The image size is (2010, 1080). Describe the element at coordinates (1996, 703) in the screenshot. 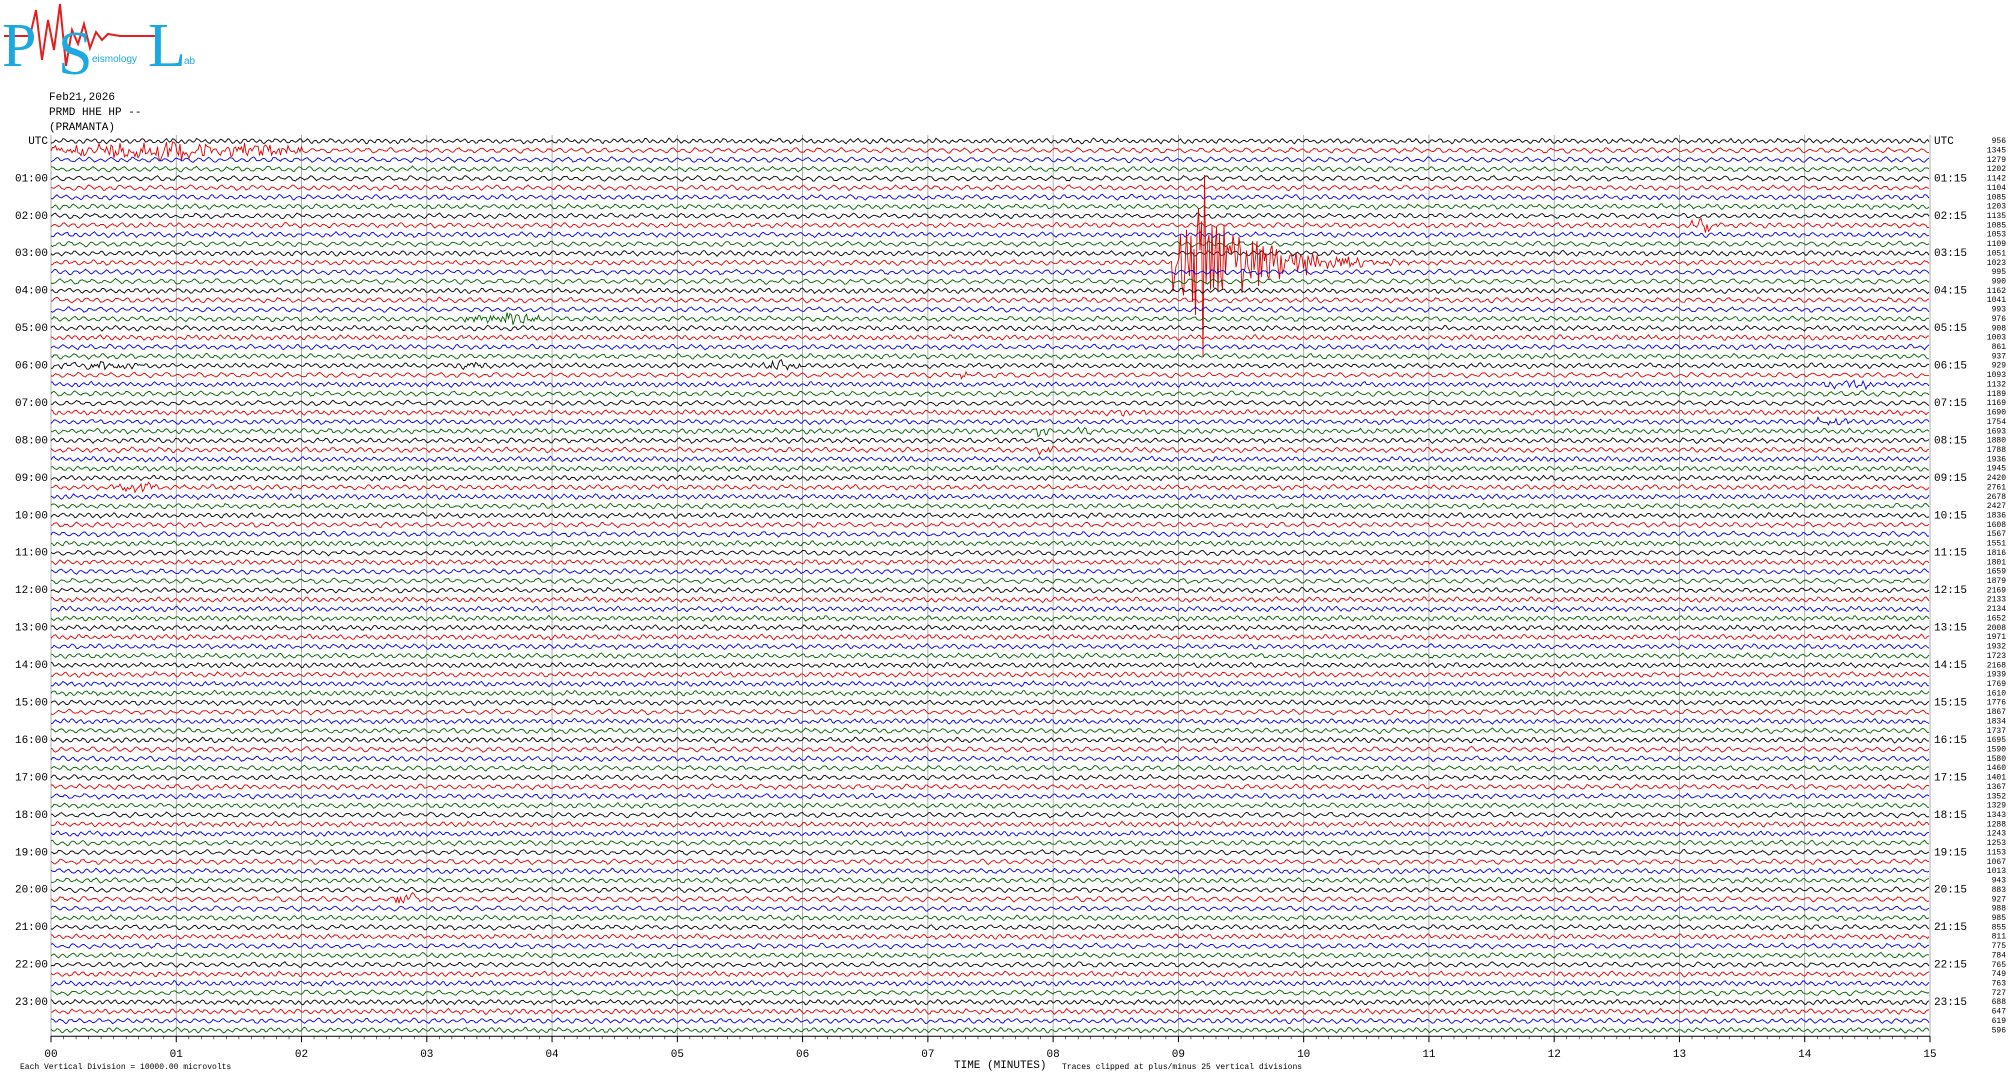

I see `scale-label: 1776` at that location.